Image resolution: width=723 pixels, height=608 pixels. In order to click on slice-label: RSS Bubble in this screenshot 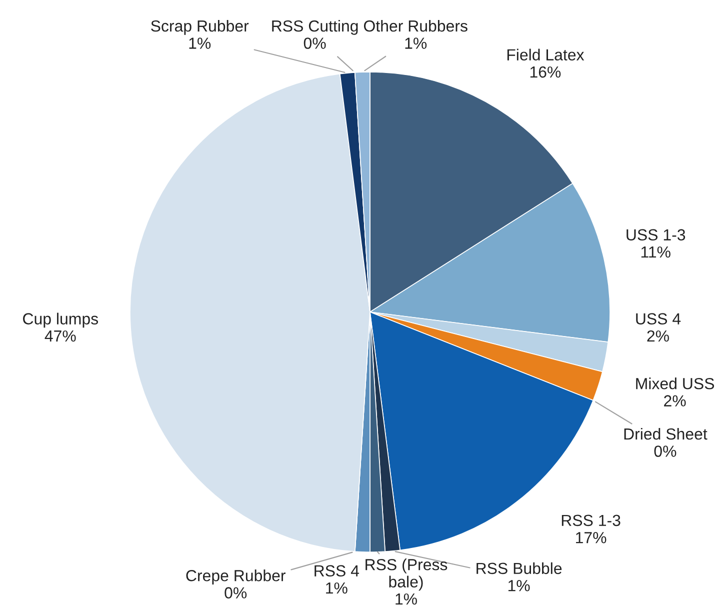, I will do `click(519, 568)`.